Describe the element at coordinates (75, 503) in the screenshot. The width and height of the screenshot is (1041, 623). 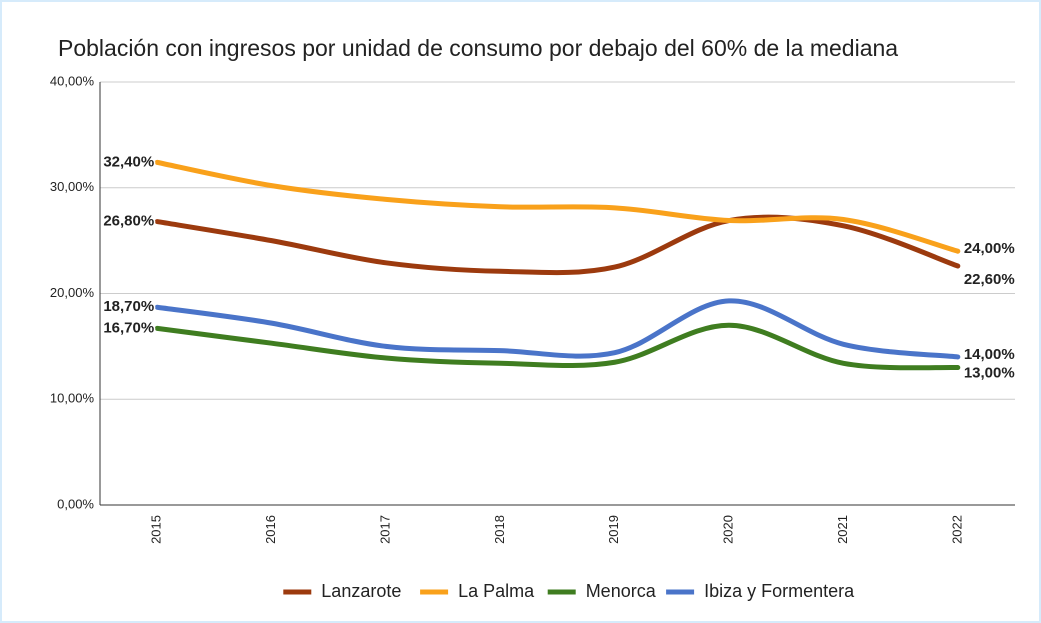
I see `y-tick-label: 0,00%` at that location.